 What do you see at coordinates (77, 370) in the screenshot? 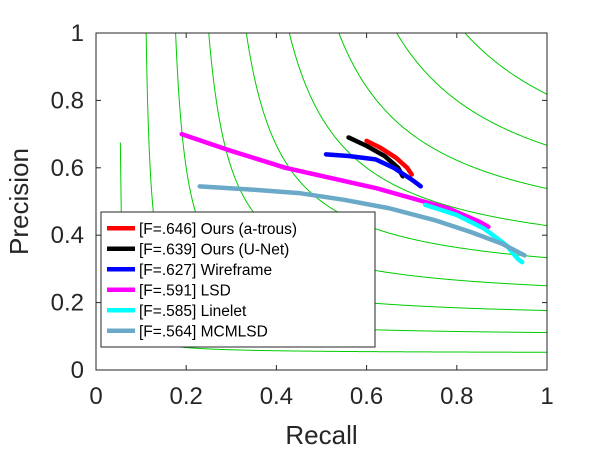
I see `y-tick-label-1: 0` at bounding box center [77, 370].